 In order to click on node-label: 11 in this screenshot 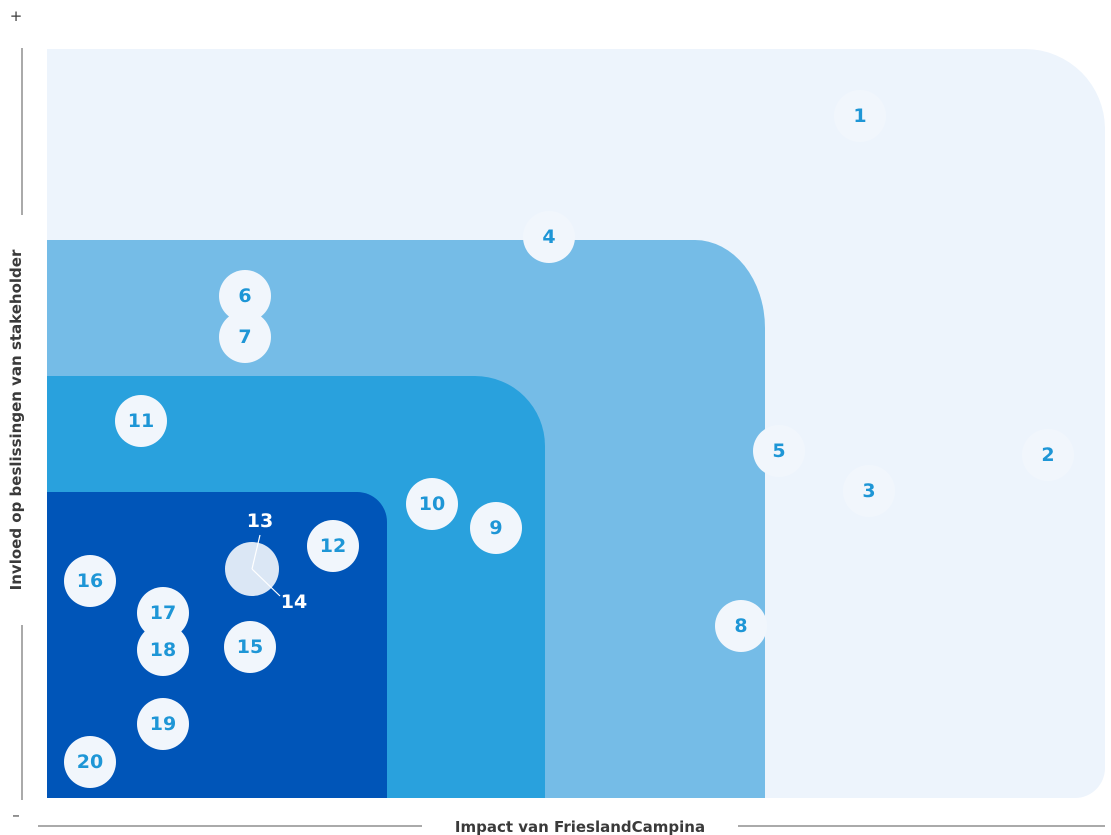, I will do `click(141, 421)`.